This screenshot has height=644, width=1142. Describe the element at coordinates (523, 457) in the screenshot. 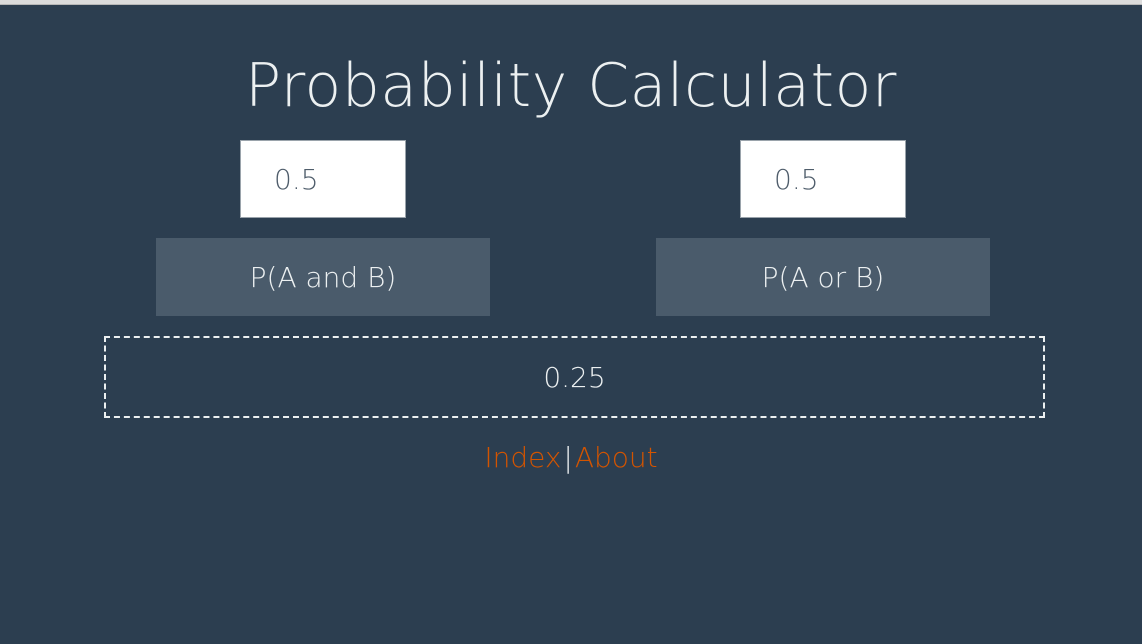

I see `index-link: Index` at that location.